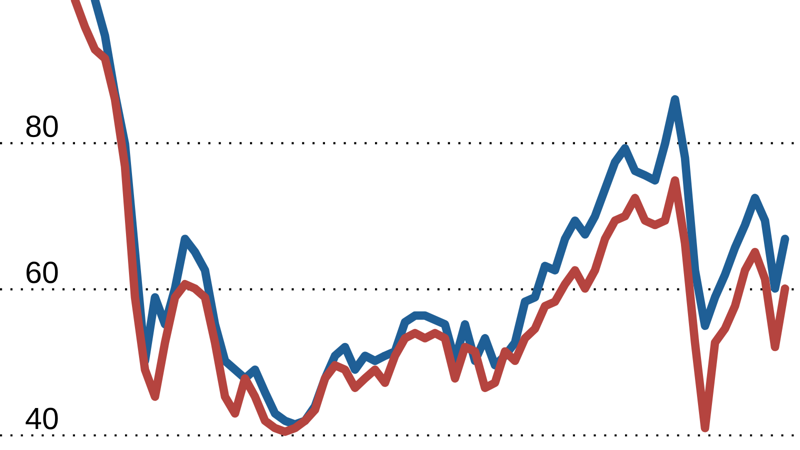 The image size is (800, 450). What do you see at coordinates (42, 419) in the screenshot?
I see `y-tick-label: 40` at bounding box center [42, 419].